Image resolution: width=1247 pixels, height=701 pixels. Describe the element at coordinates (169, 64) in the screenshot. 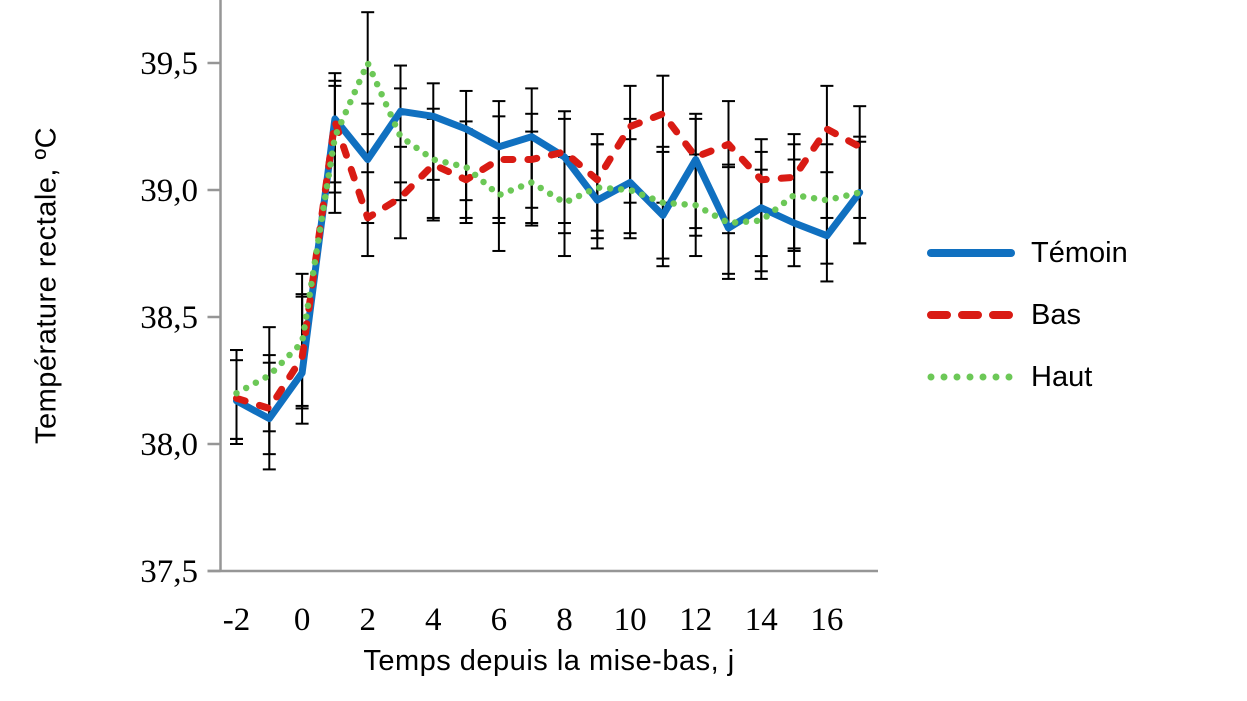

I see `y-tick-label: 39,5` at that location.